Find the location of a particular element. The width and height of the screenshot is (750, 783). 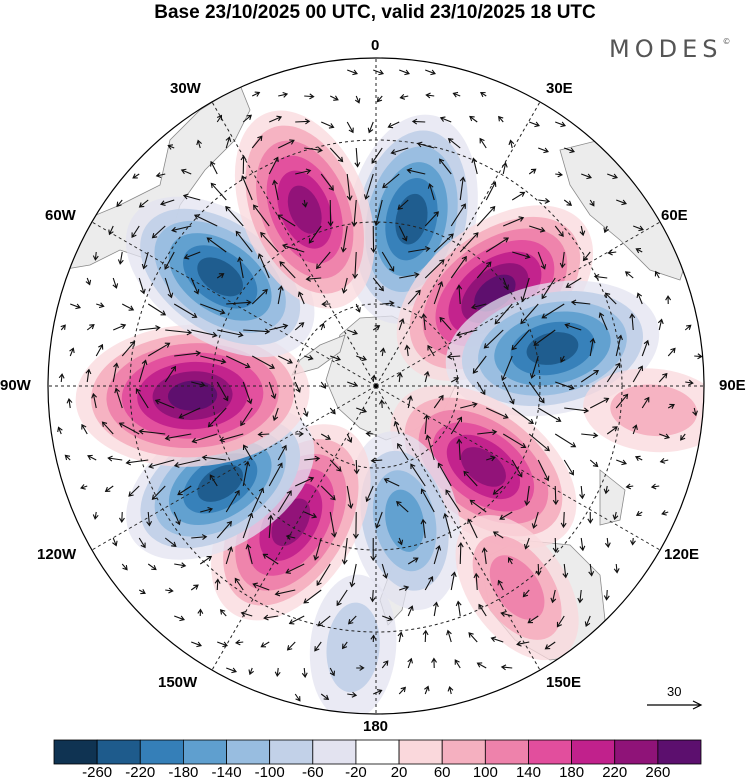

negative-anomaly is located at coordinates (353, 644).